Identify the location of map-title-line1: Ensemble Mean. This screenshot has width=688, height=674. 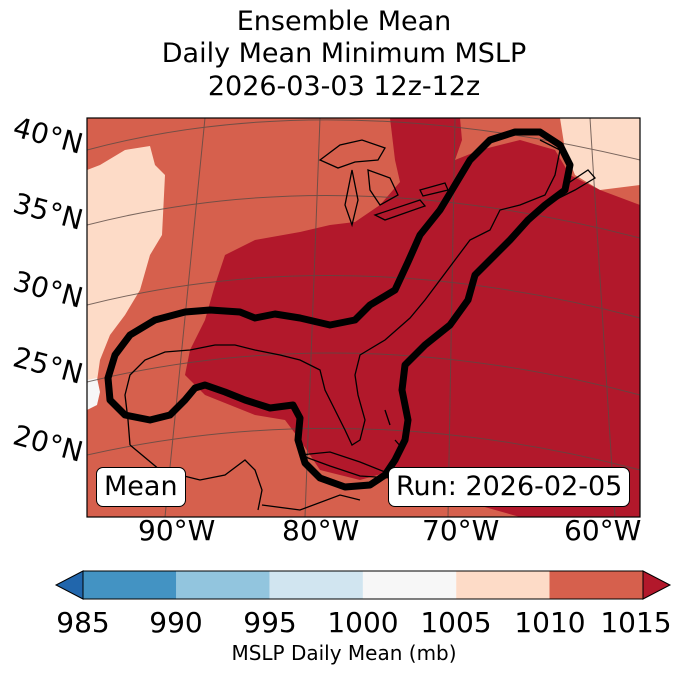
(344, 21).